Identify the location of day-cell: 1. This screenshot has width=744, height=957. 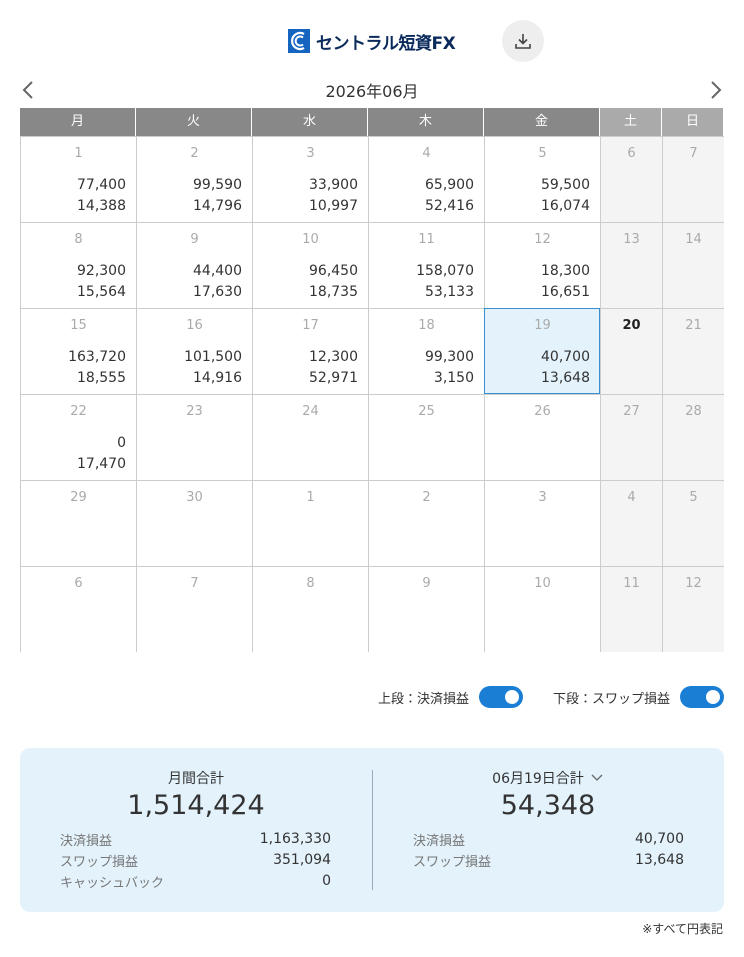
(310, 523).